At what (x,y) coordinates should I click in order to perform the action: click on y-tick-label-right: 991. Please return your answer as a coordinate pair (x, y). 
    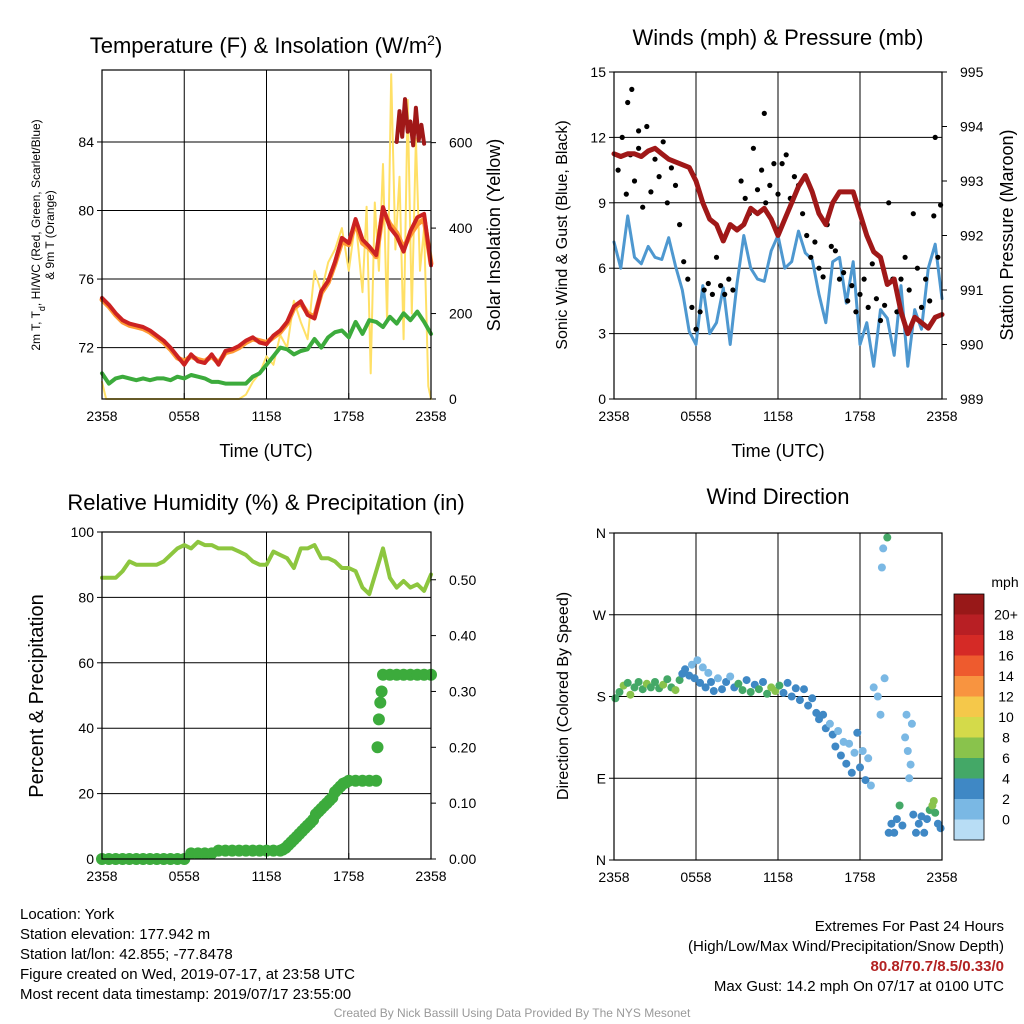
    Looking at the image, I should click on (972, 290).